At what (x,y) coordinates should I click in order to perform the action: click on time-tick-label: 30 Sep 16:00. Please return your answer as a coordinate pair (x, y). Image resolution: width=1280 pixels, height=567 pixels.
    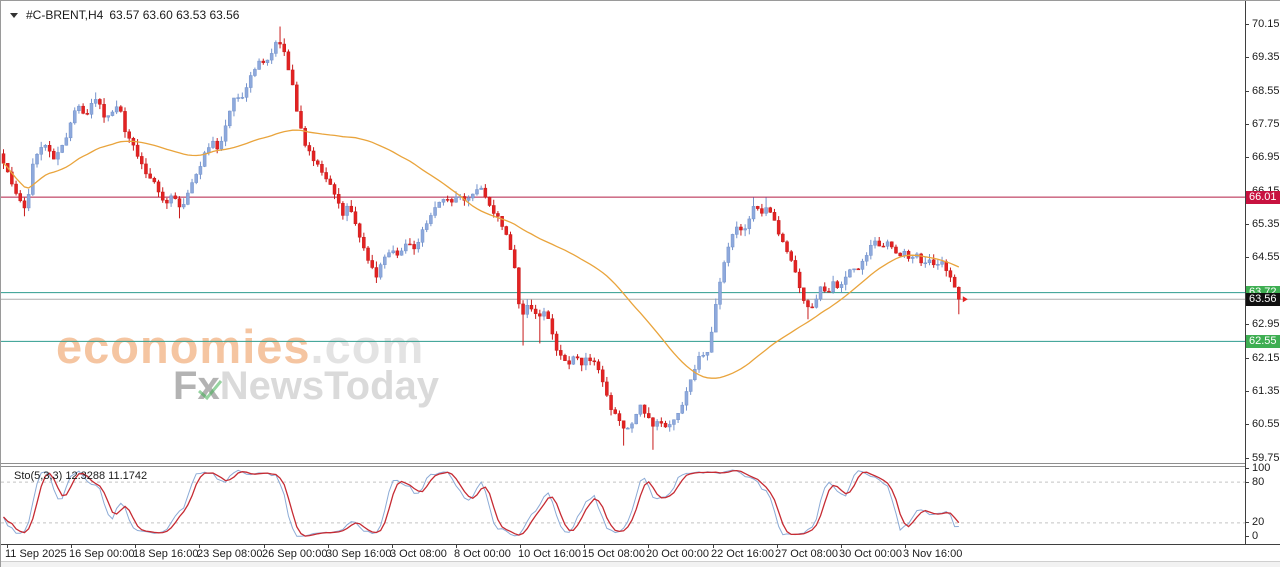
    Looking at the image, I should click on (359, 554).